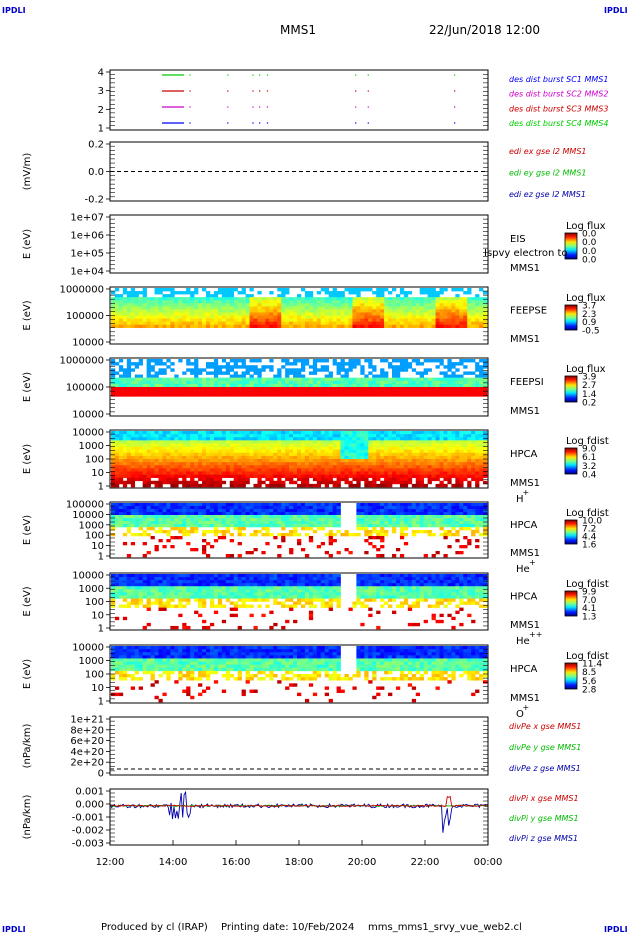 The image size is (630, 934). What do you see at coordinates (14, 929) in the screenshot?
I see `corner-label-bottom-left: IPDLI` at bounding box center [14, 929].